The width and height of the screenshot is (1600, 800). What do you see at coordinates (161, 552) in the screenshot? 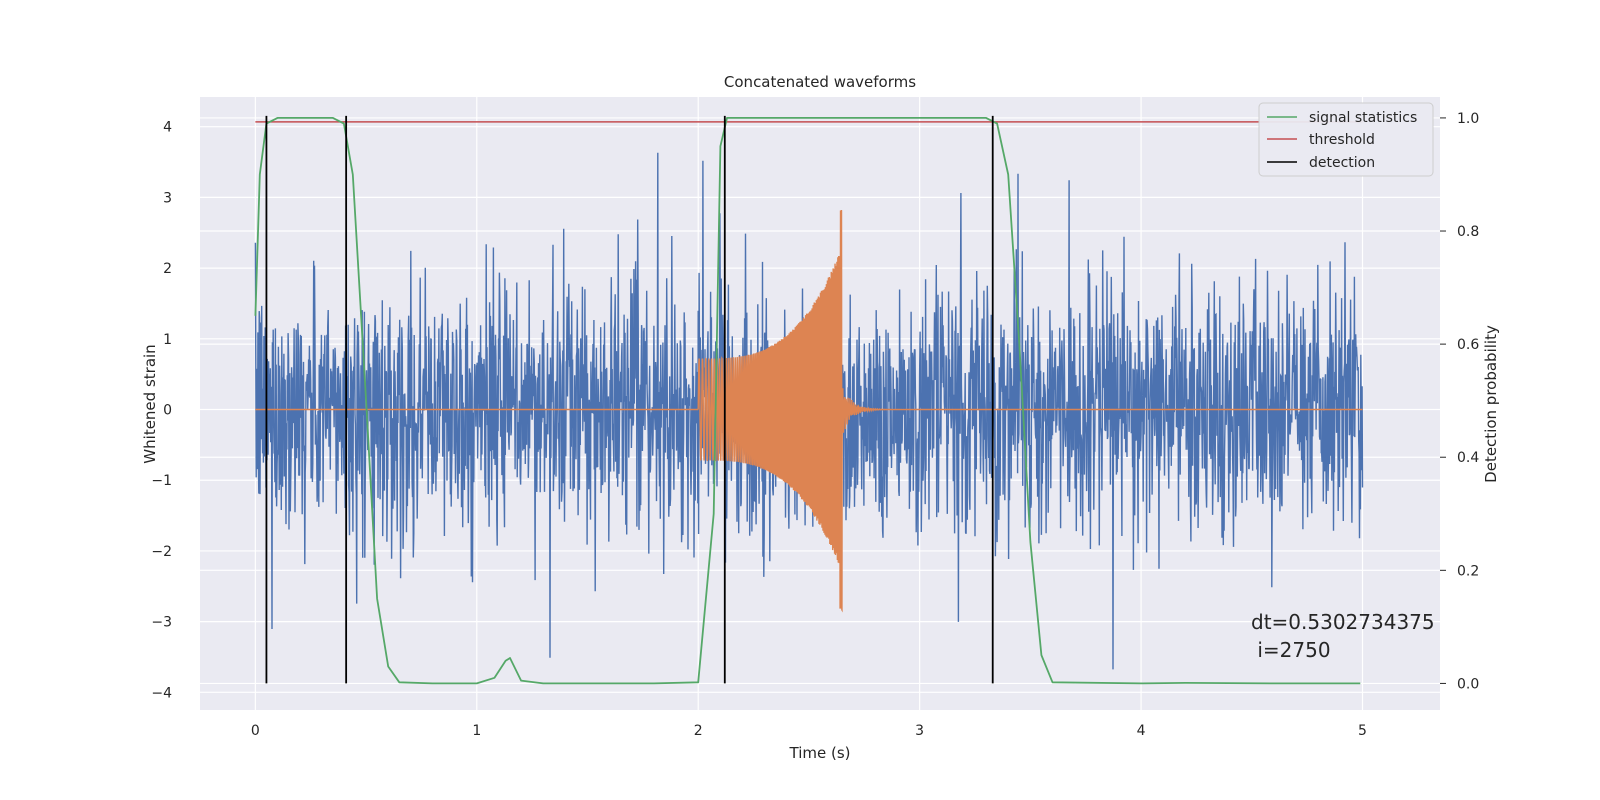
I see `y-tick-label: −2` at bounding box center [161, 552].